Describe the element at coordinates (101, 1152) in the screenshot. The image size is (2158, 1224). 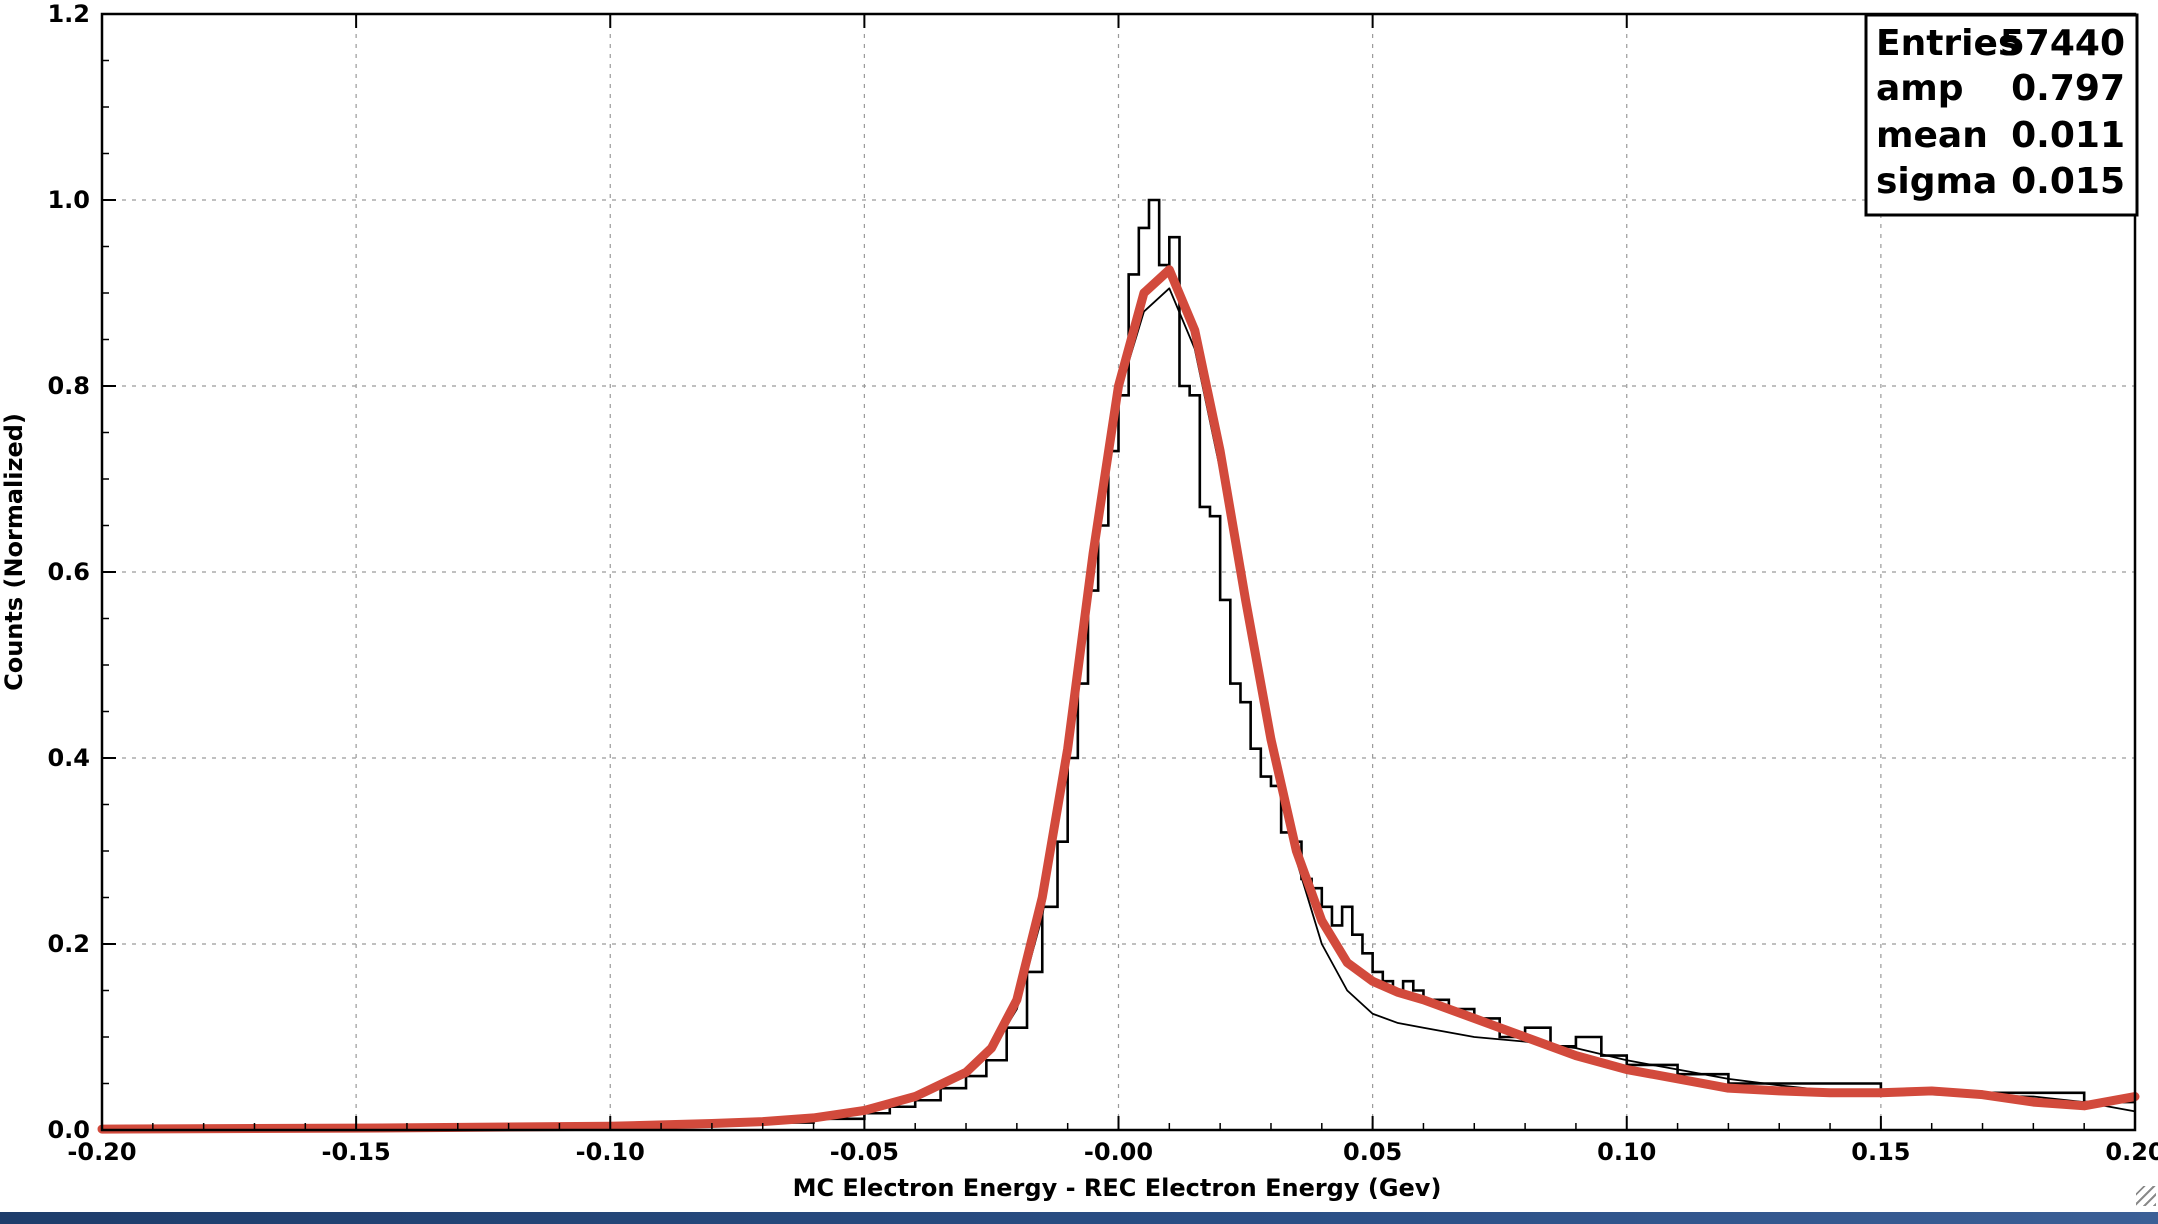
I see `x-tick-label: -0.20` at that location.